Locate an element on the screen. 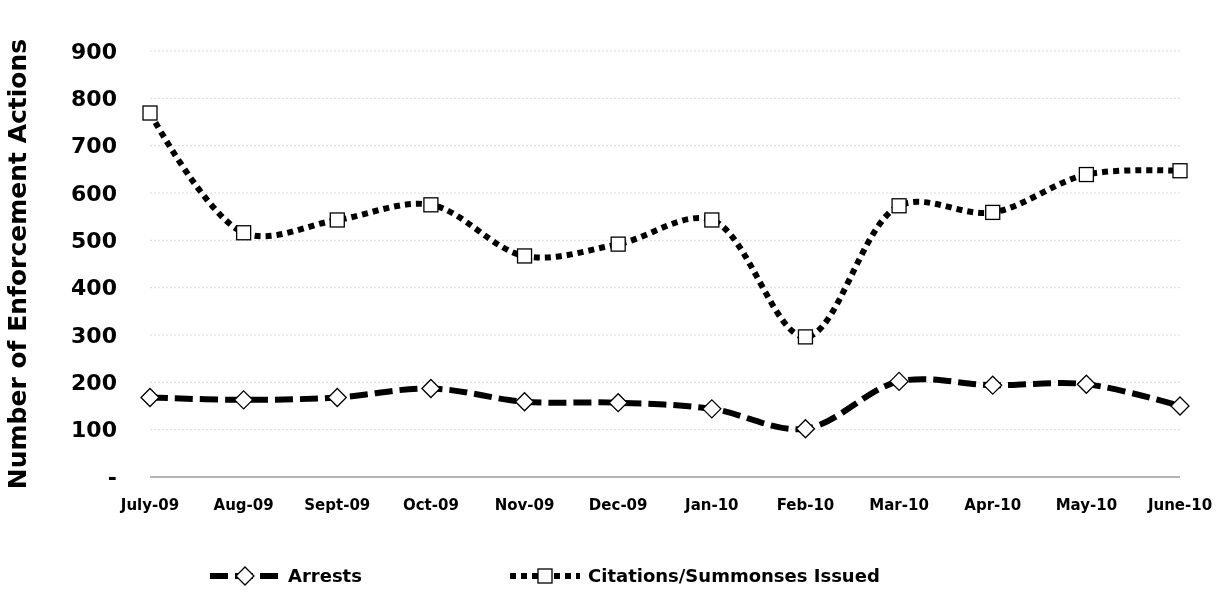  x-tick-label: June-10 is located at coordinates (1179, 505).